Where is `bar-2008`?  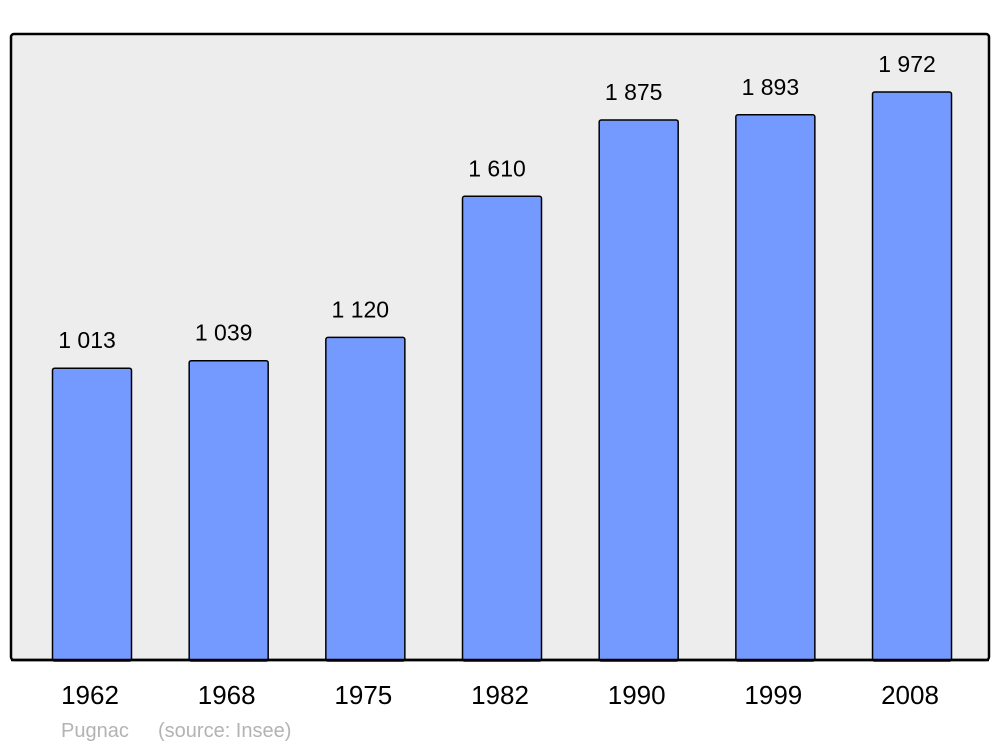 bar-2008 is located at coordinates (912, 376).